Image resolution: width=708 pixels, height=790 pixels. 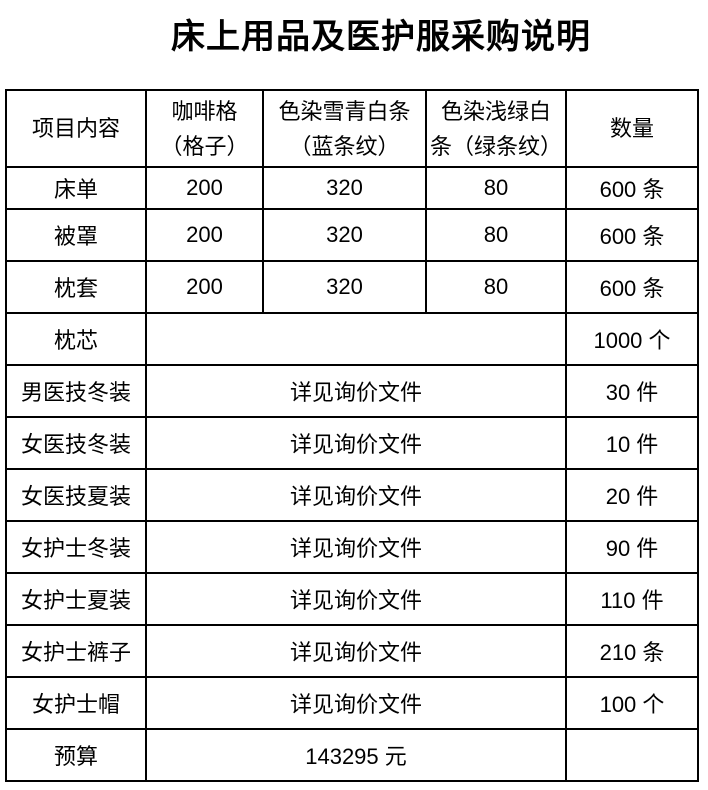 I want to click on table-row: 女护士冬装 详见询价文件 90 件, so click(x=352, y=547).